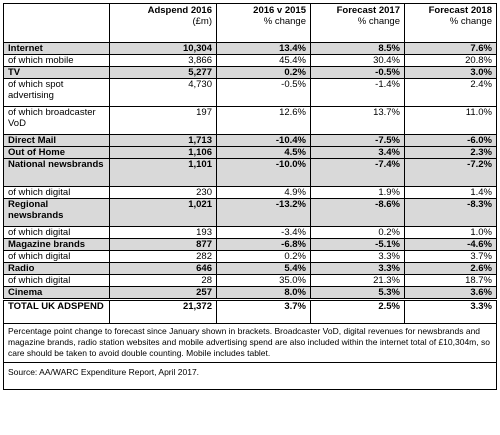 Image resolution: width=500 pixels, height=435 pixels. I want to click on row-label: of which broadcaster VoD, so click(56, 120).